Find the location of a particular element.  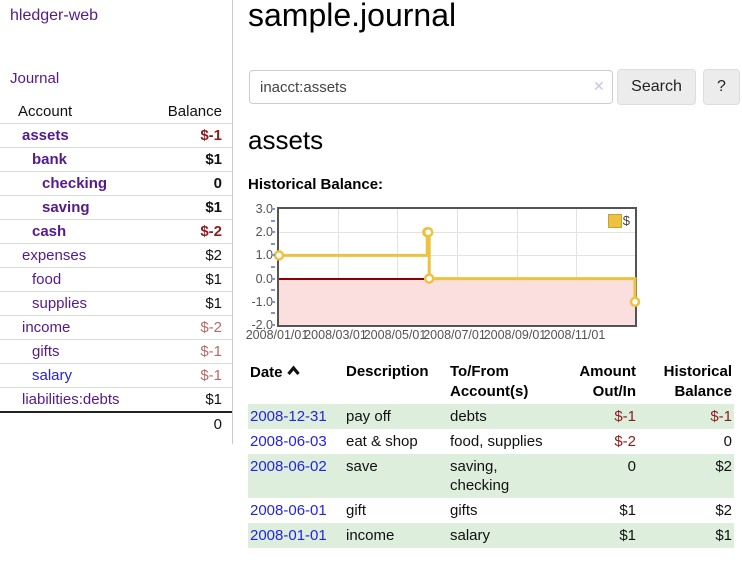

date-column-header: Date is located at coordinates (296, 382).